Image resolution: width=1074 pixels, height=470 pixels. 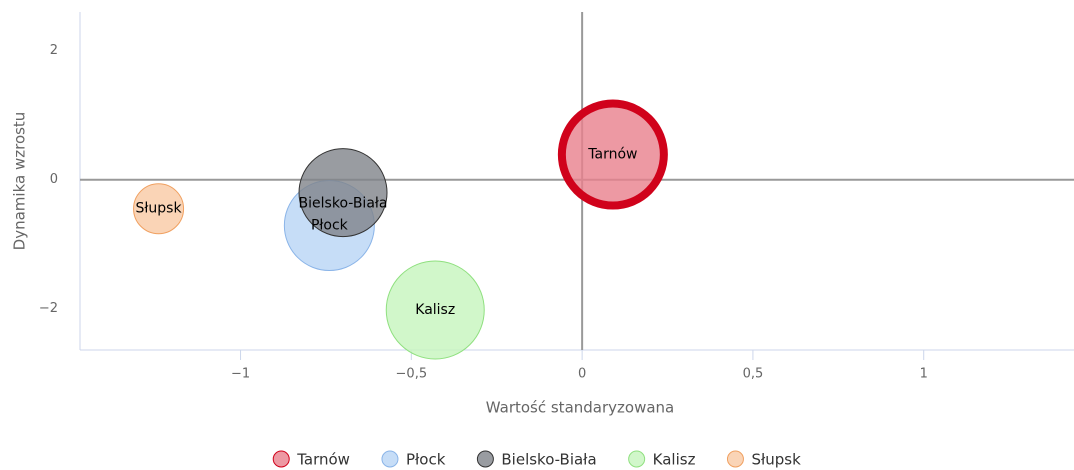 I want to click on data-label: Kalisz, so click(x=435, y=310).